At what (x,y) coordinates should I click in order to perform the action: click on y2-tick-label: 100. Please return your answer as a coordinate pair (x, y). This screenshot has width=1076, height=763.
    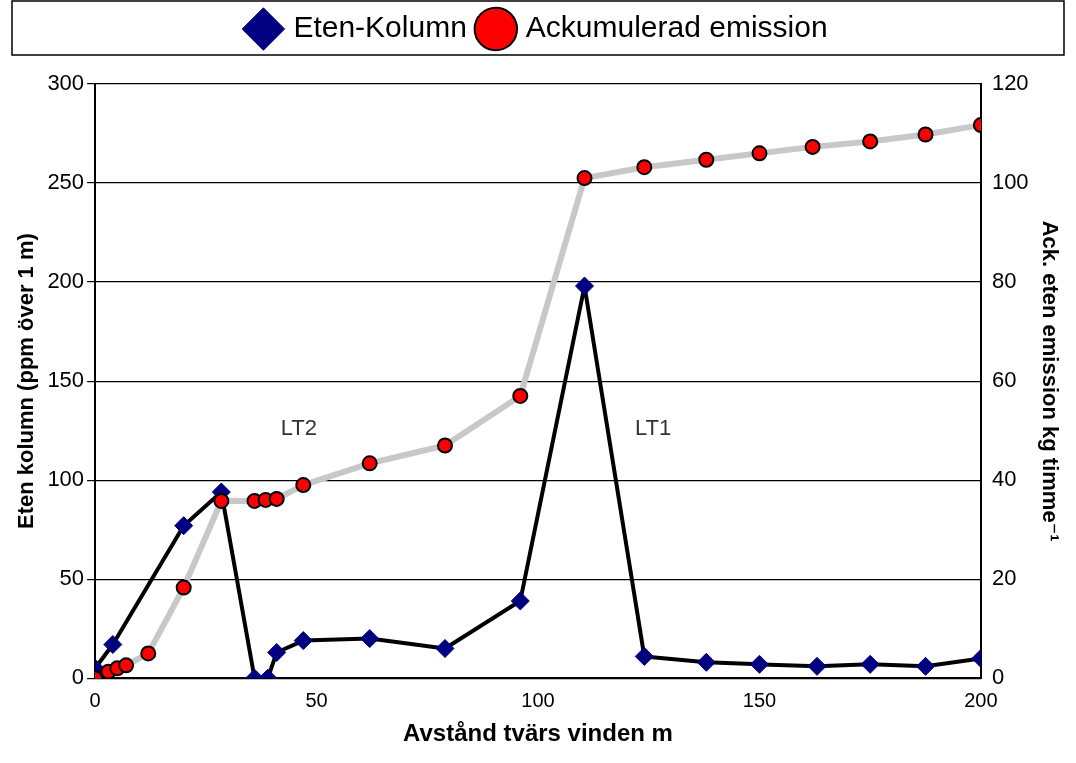
    Looking at the image, I should click on (1010, 182).